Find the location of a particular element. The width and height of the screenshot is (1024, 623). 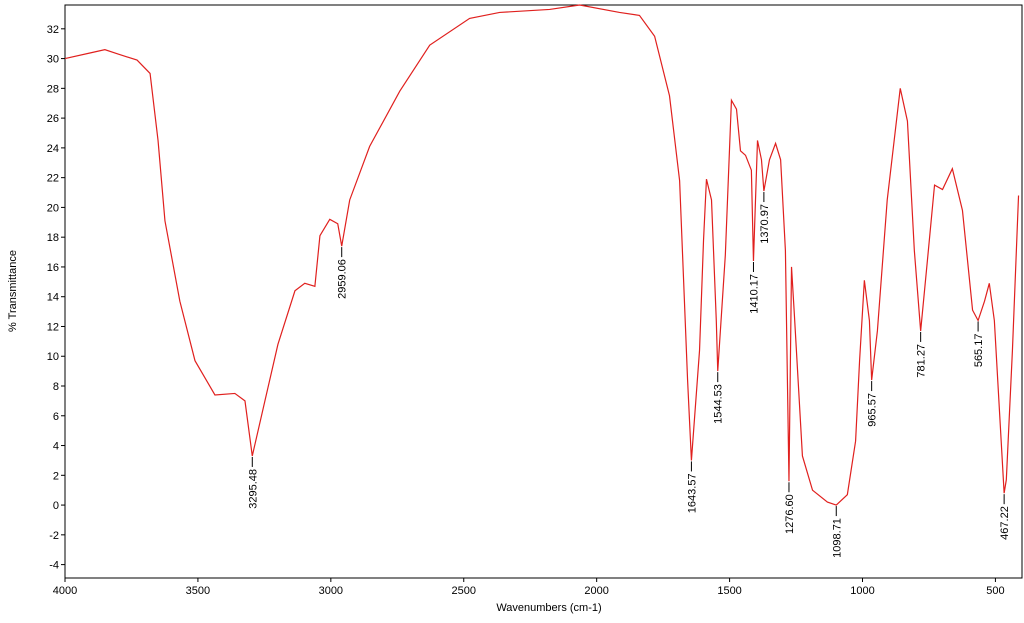

peak-label: 781.27 is located at coordinates (922, 361).